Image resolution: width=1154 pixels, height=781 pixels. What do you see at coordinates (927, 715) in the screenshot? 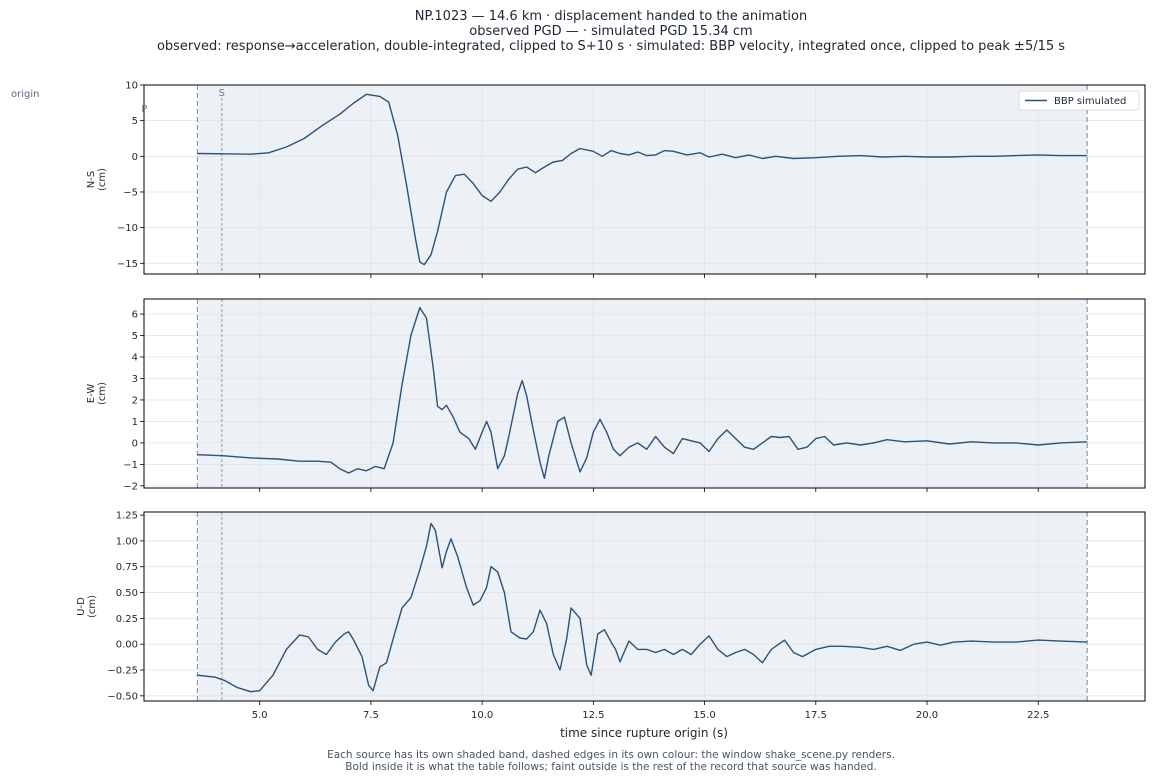
I see `x-tick-label: 20.0` at bounding box center [927, 715].